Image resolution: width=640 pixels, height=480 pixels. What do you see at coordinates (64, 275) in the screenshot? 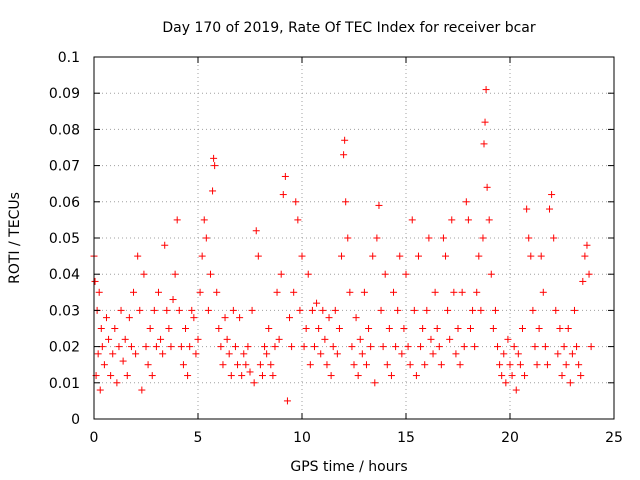
I see `y-tick-label: 0.04` at bounding box center [64, 275].